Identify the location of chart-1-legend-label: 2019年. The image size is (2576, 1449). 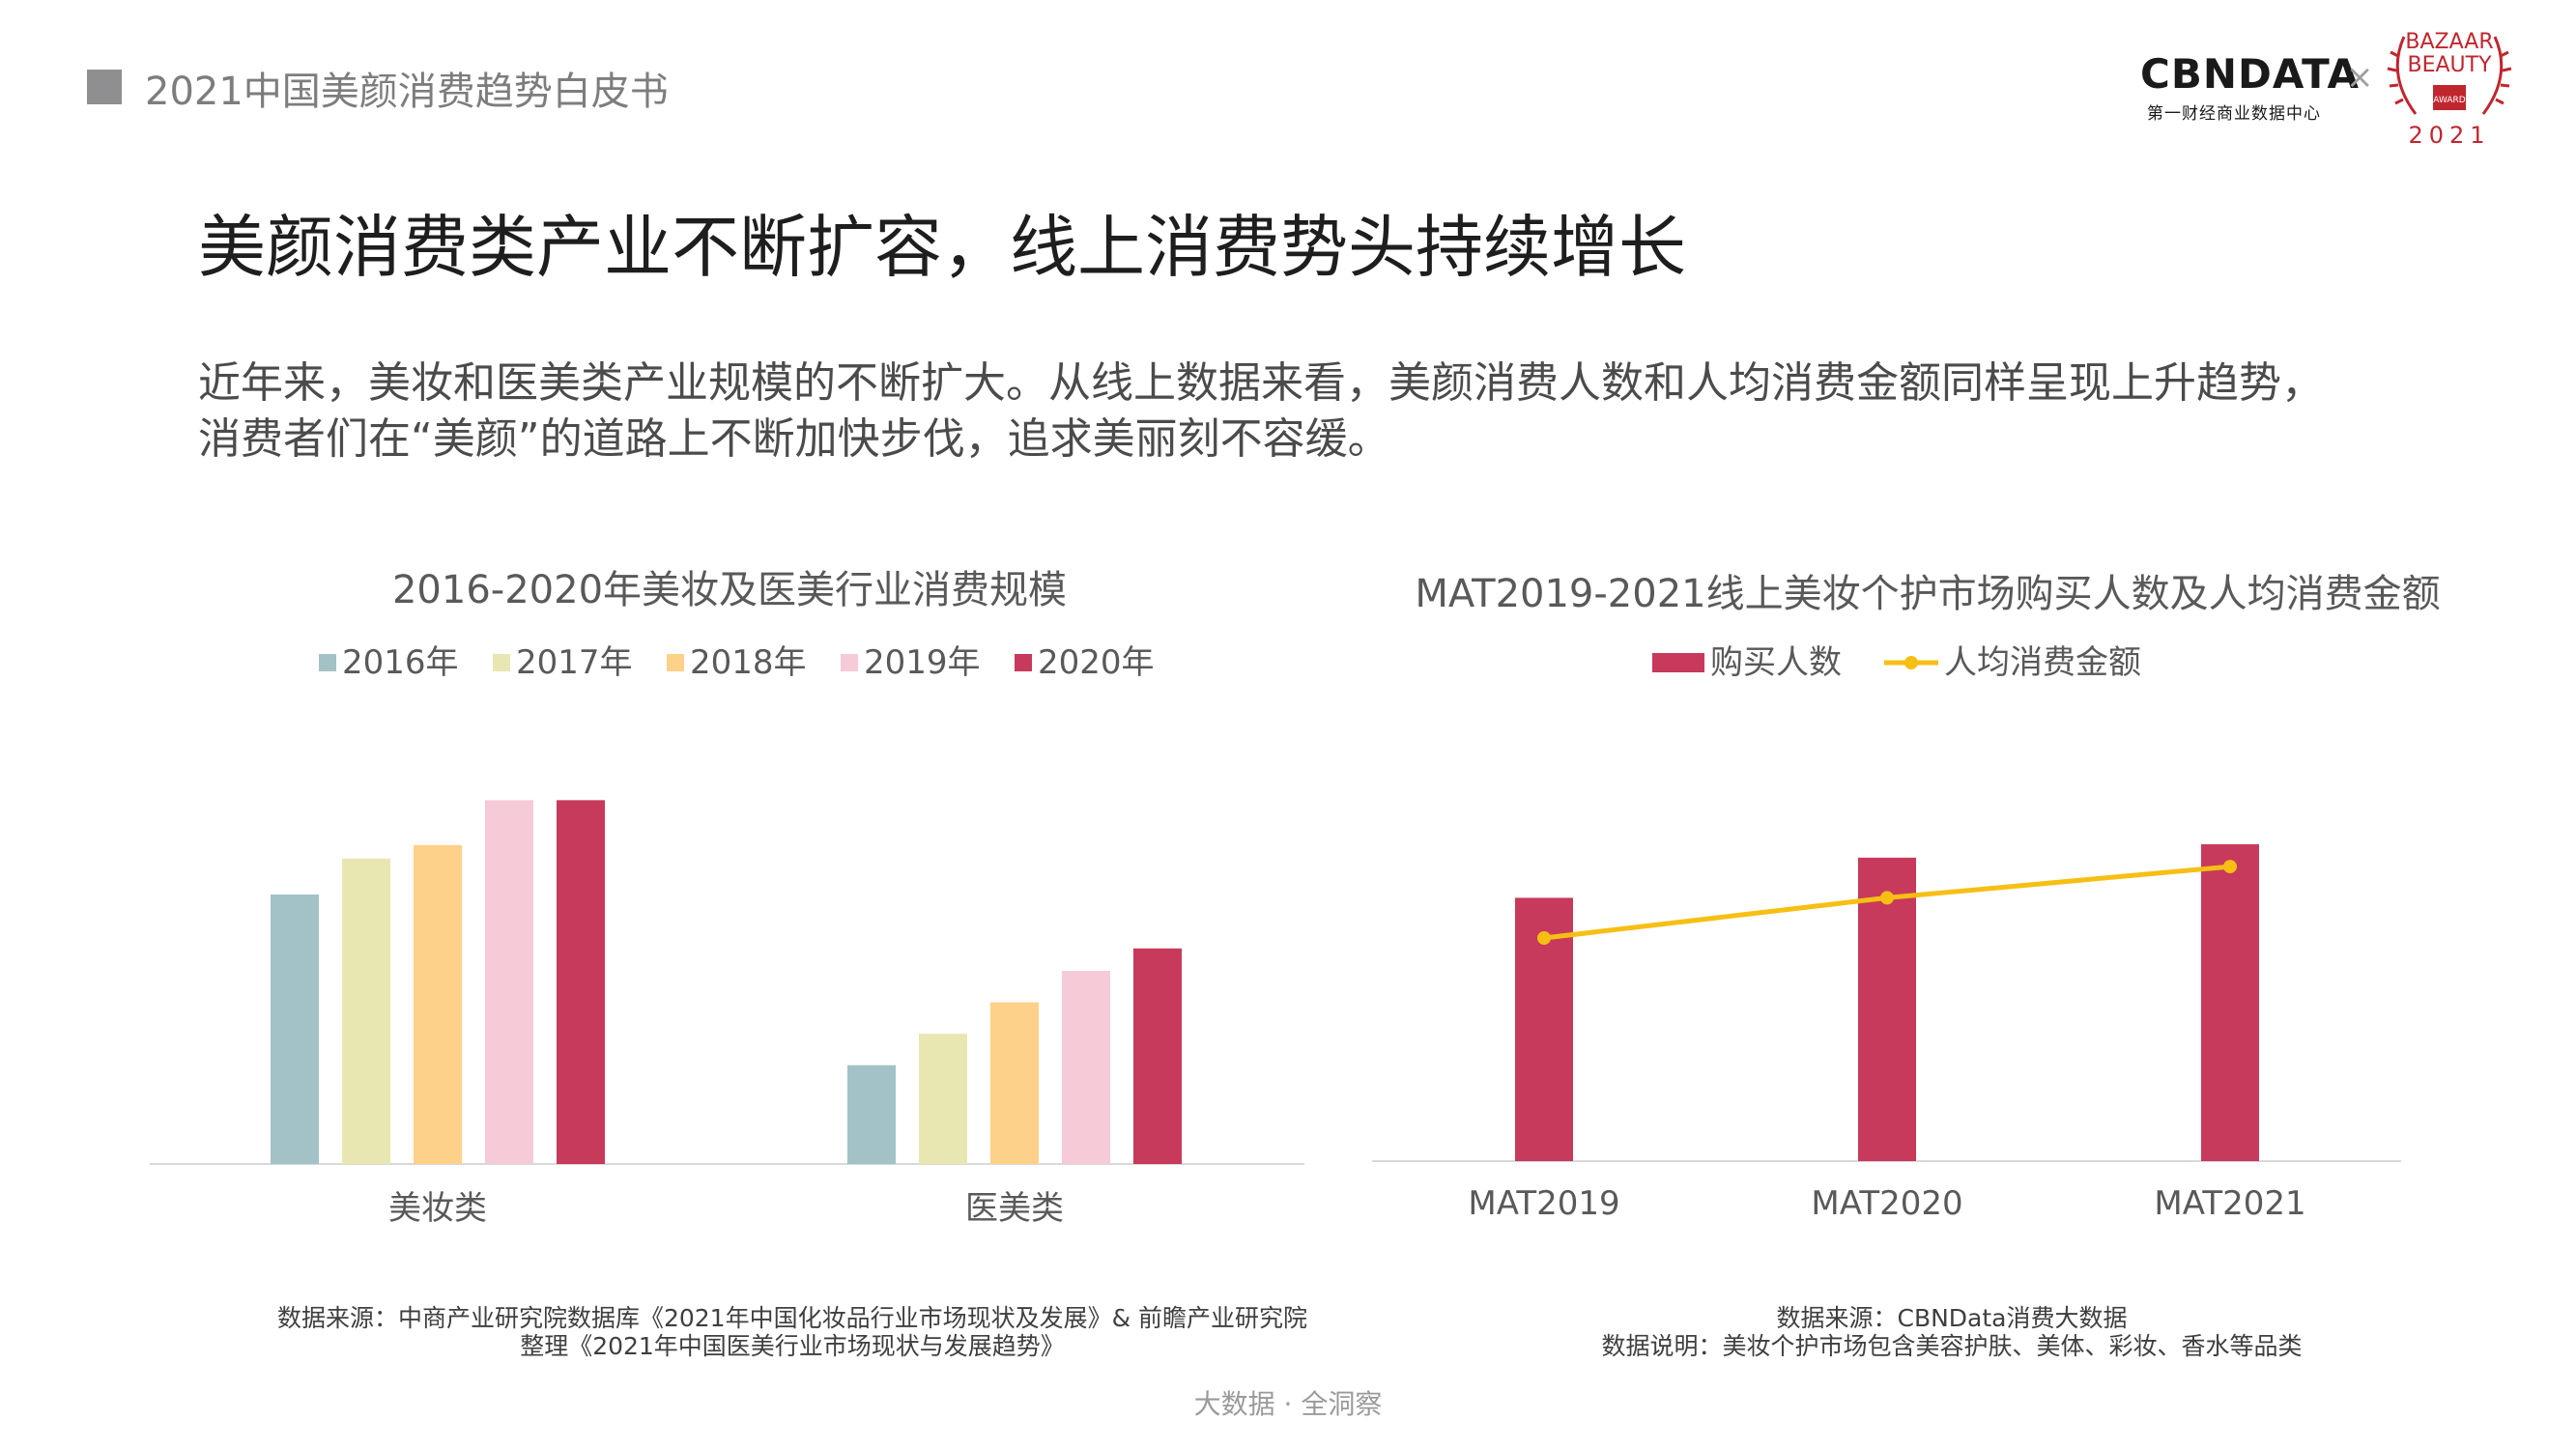
(923, 662).